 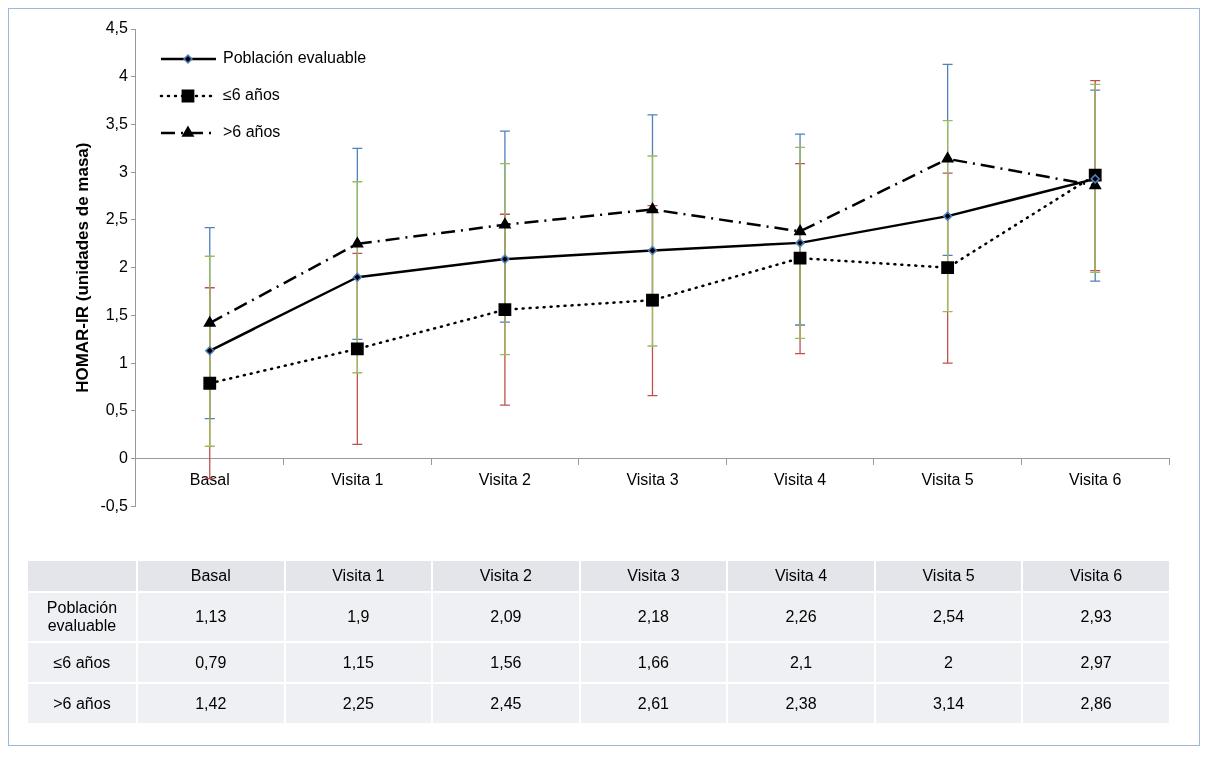 I want to click on x-tick-label: Basal, so click(x=209, y=479).